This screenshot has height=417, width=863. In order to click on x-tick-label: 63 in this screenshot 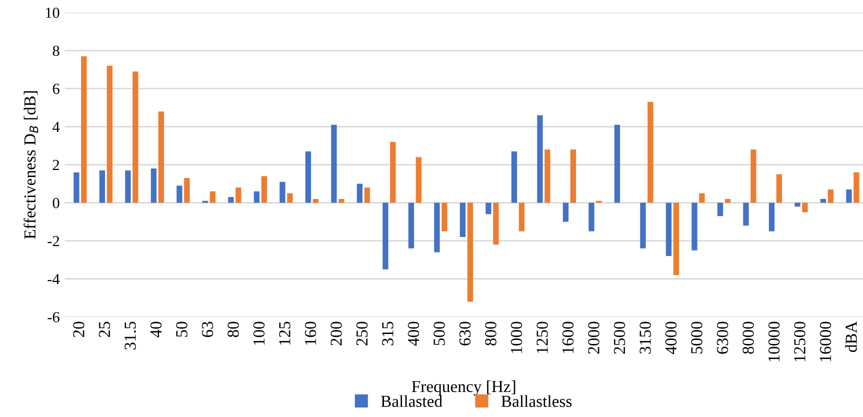, I will do `click(208, 330)`.